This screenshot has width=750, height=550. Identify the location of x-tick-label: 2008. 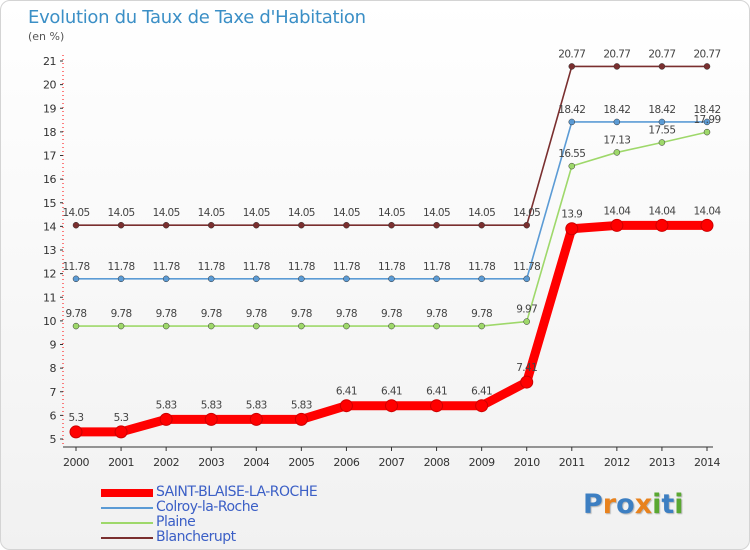
(437, 462).